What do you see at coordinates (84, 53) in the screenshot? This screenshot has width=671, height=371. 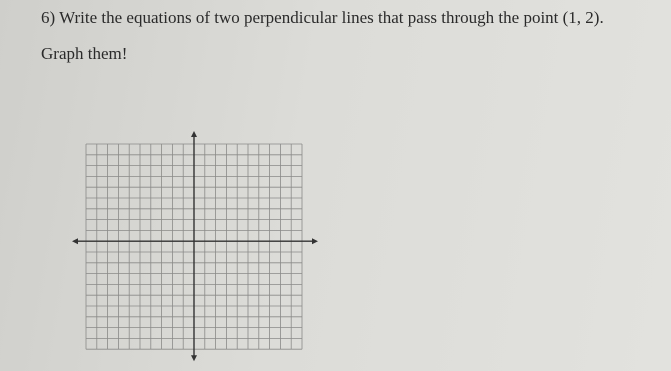 I see `problem-instruction: Graph them!` at bounding box center [84, 53].